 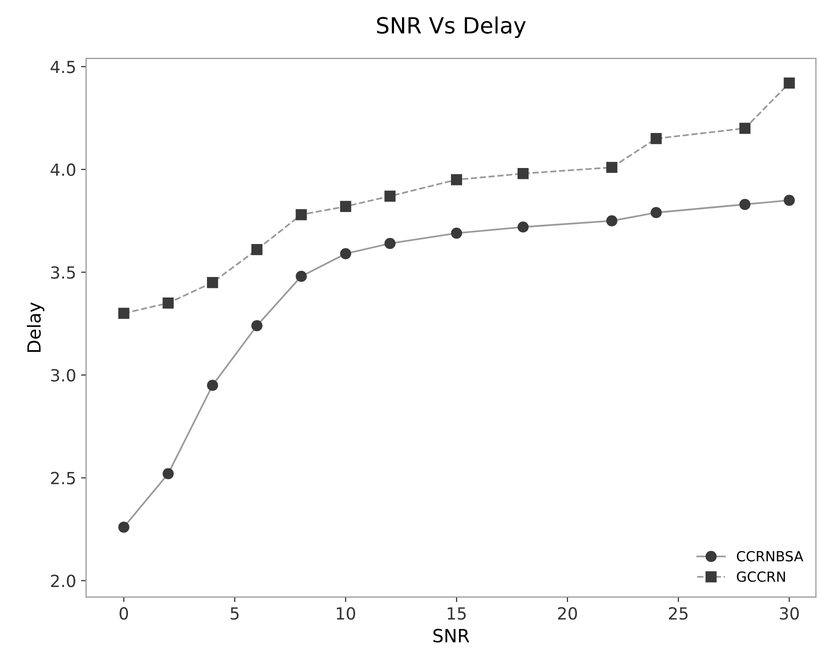 What do you see at coordinates (124, 613) in the screenshot?
I see `x-tick-label: 0` at bounding box center [124, 613].